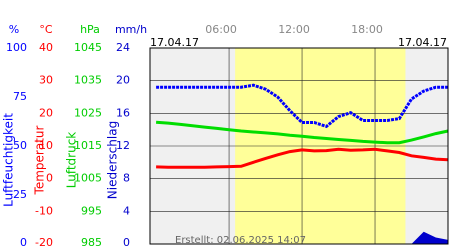 Image resolution: width=450 pixels, height=250 pixels. I want to click on y-tick-label: 75, so click(20, 96).